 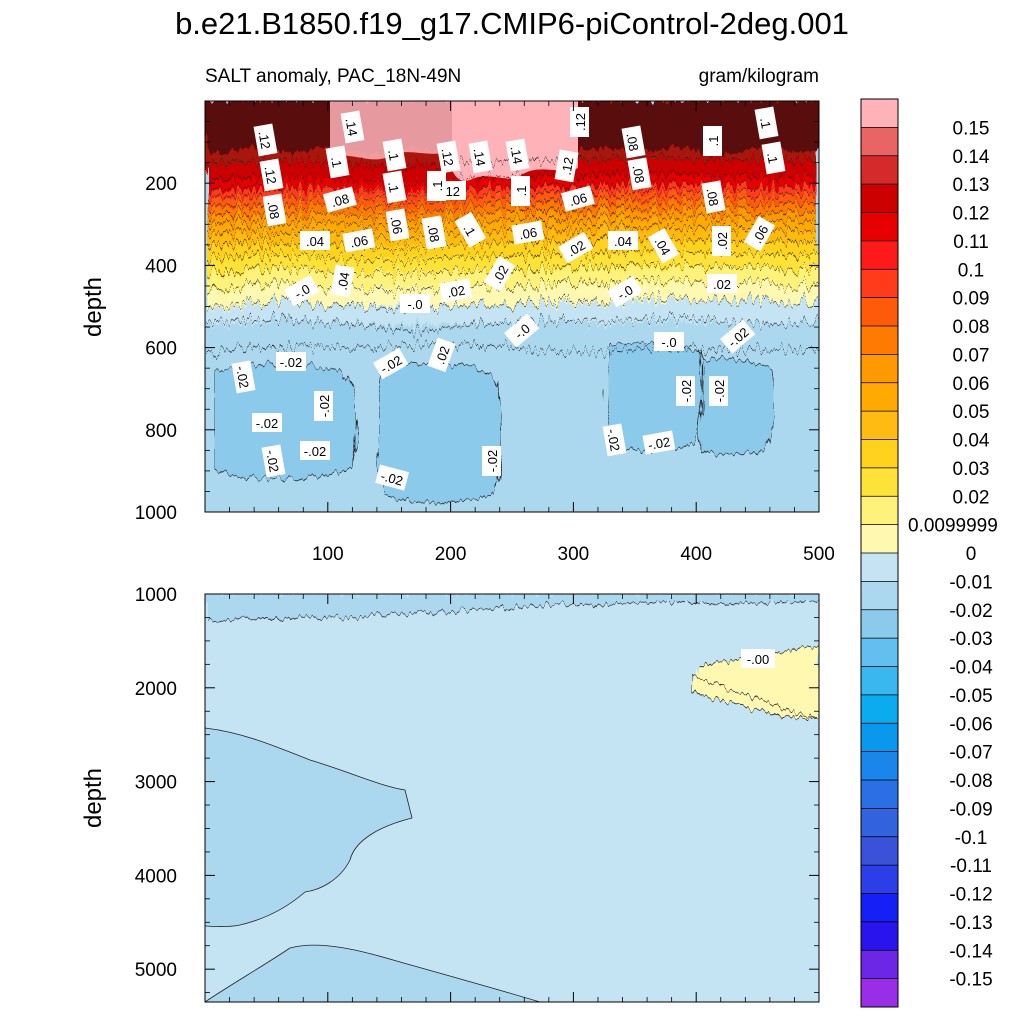 I want to click on top-xtick-label: 500, so click(x=819, y=554).